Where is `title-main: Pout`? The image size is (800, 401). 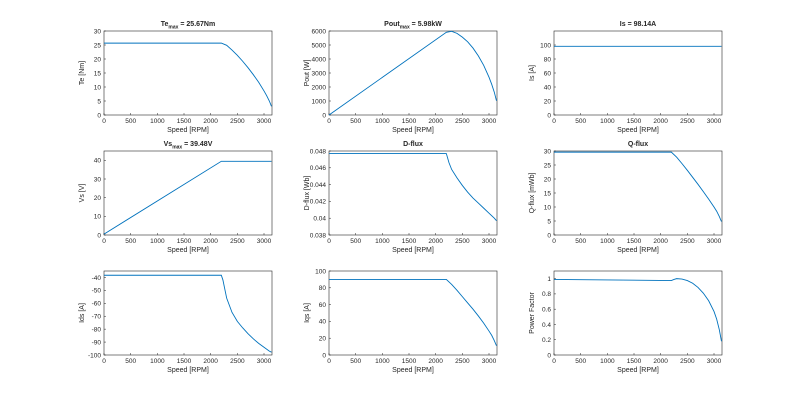 title-main: Pout is located at coordinates (392, 24).